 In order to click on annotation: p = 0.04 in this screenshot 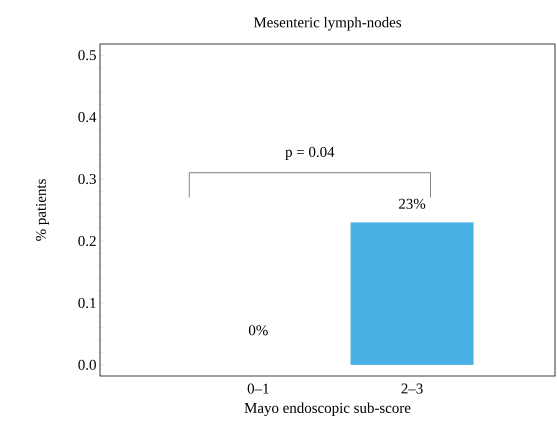, I will do `click(309, 153)`.